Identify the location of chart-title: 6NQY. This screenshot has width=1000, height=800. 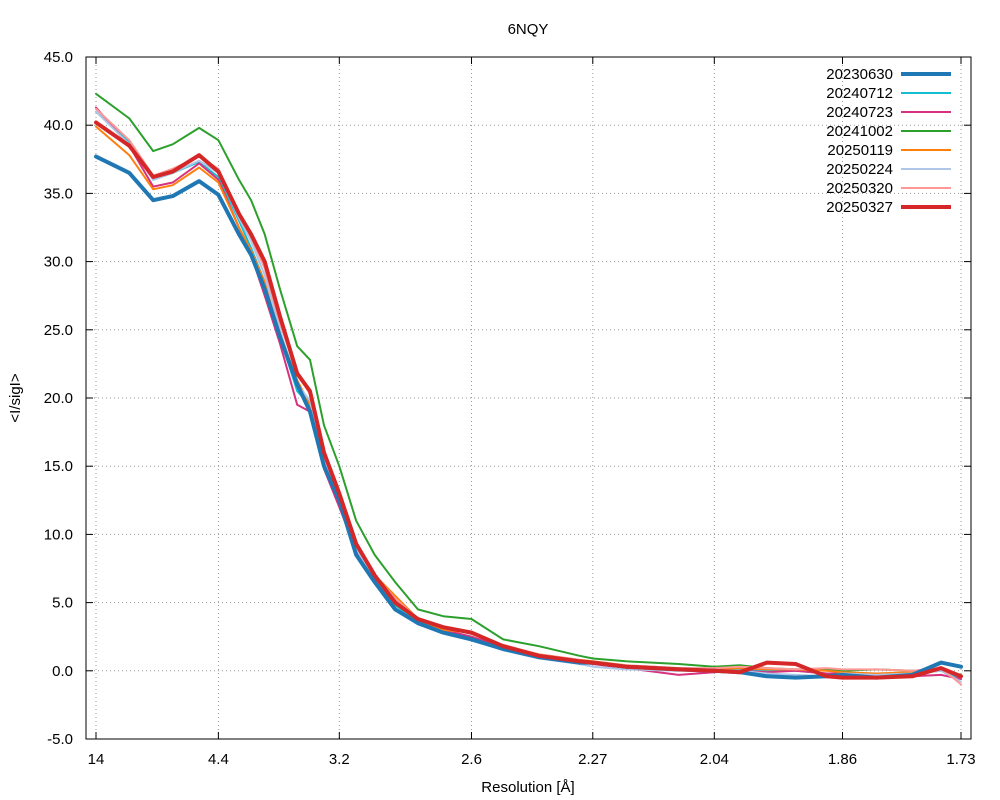
(528, 29).